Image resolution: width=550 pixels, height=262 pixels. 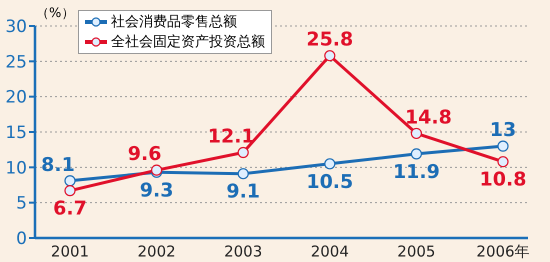 What do you see at coordinates (428, 117) in the screenshot?
I see `data-label: 14.8` at bounding box center [428, 117].